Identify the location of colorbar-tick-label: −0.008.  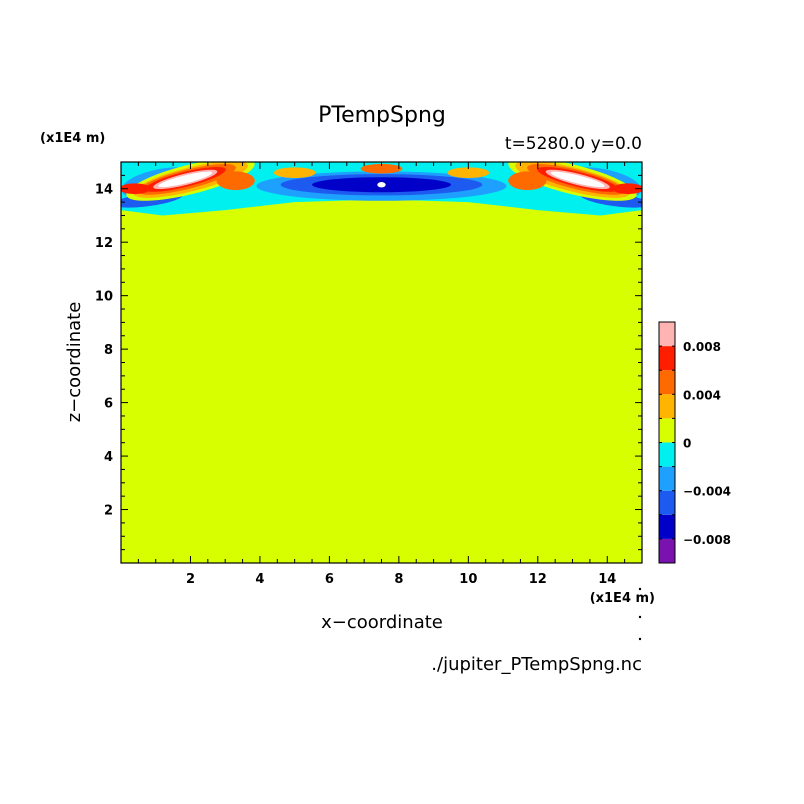
(707, 540).